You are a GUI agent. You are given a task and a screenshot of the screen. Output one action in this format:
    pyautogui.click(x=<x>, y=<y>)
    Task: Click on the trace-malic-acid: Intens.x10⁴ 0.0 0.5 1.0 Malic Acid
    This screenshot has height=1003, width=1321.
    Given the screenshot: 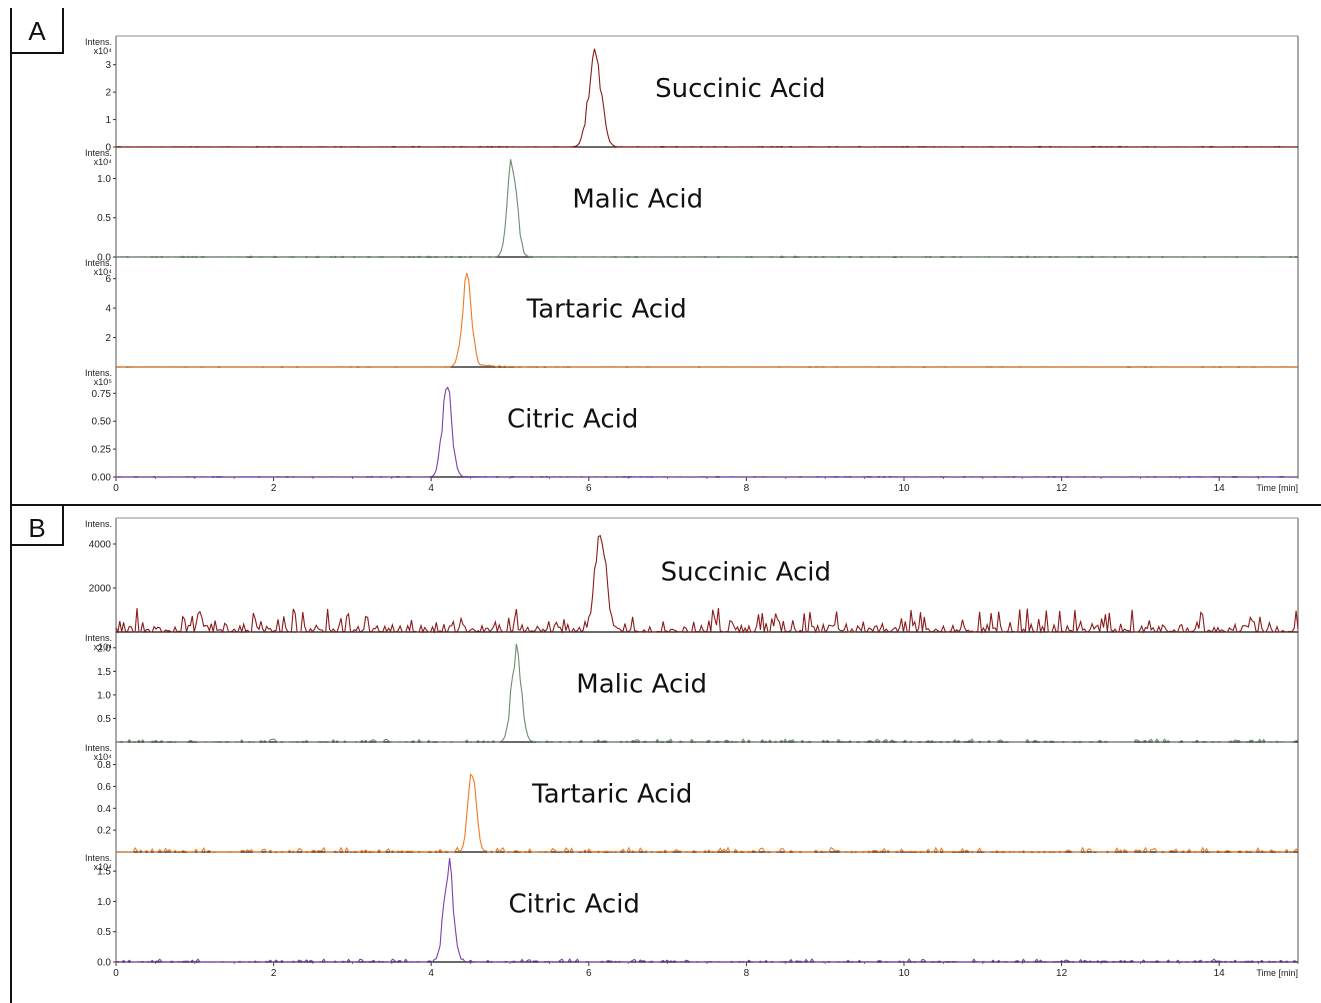 What is the action you would take?
    pyautogui.click(x=692, y=206)
    